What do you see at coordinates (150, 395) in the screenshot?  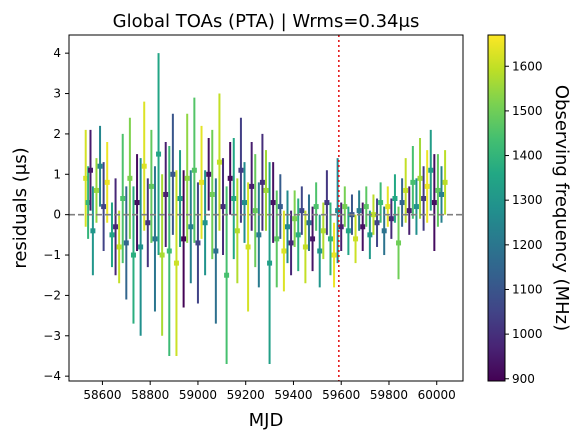 I see `x-tick-label-1: 58800` at bounding box center [150, 395].